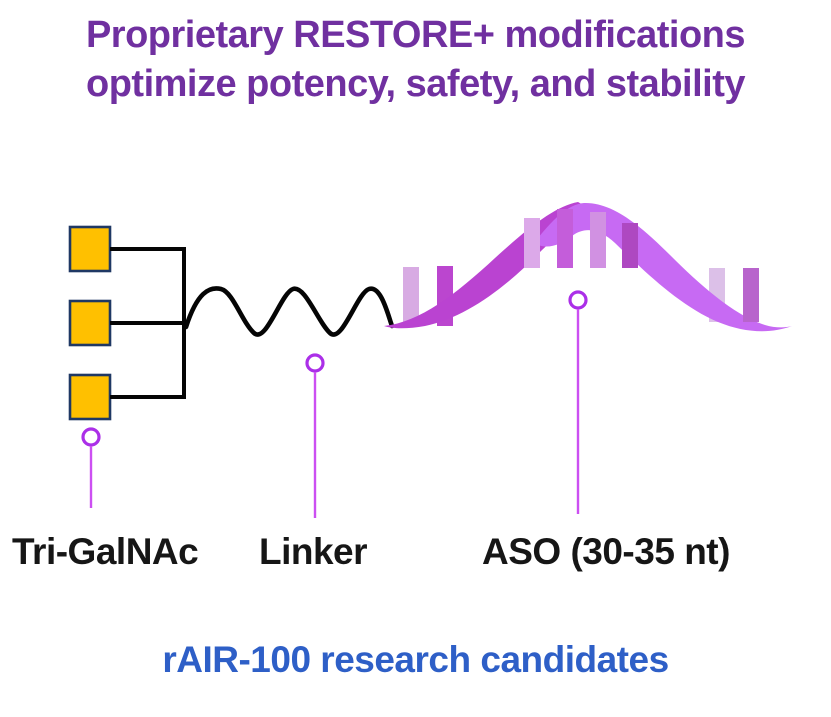 The width and height of the screenshot is (831, 717). What do you see at coordinates (105, 551) in the screenshot?
I see `label-tri-galnac: Tri-GalNAc` at bounding box center [105, 551].